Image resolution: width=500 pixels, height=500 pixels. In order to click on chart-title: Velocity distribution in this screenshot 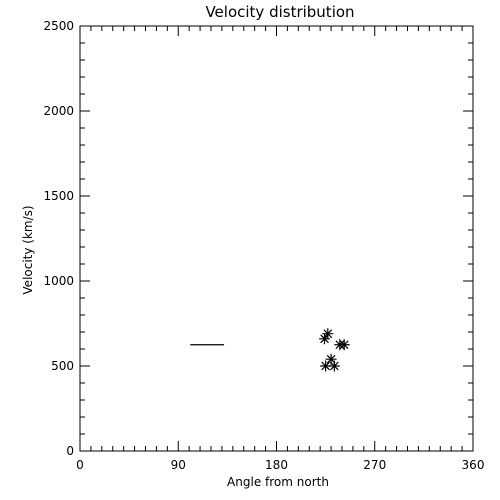, I will do `click(279, 12)`.